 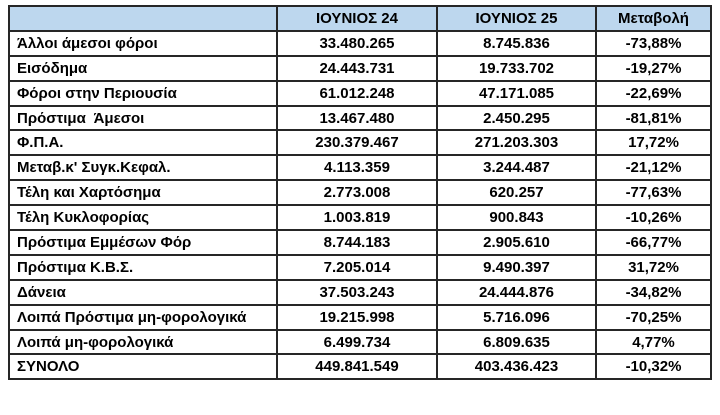 I want to click on value-june25: 5.716.096, so click(x=516, y=317).